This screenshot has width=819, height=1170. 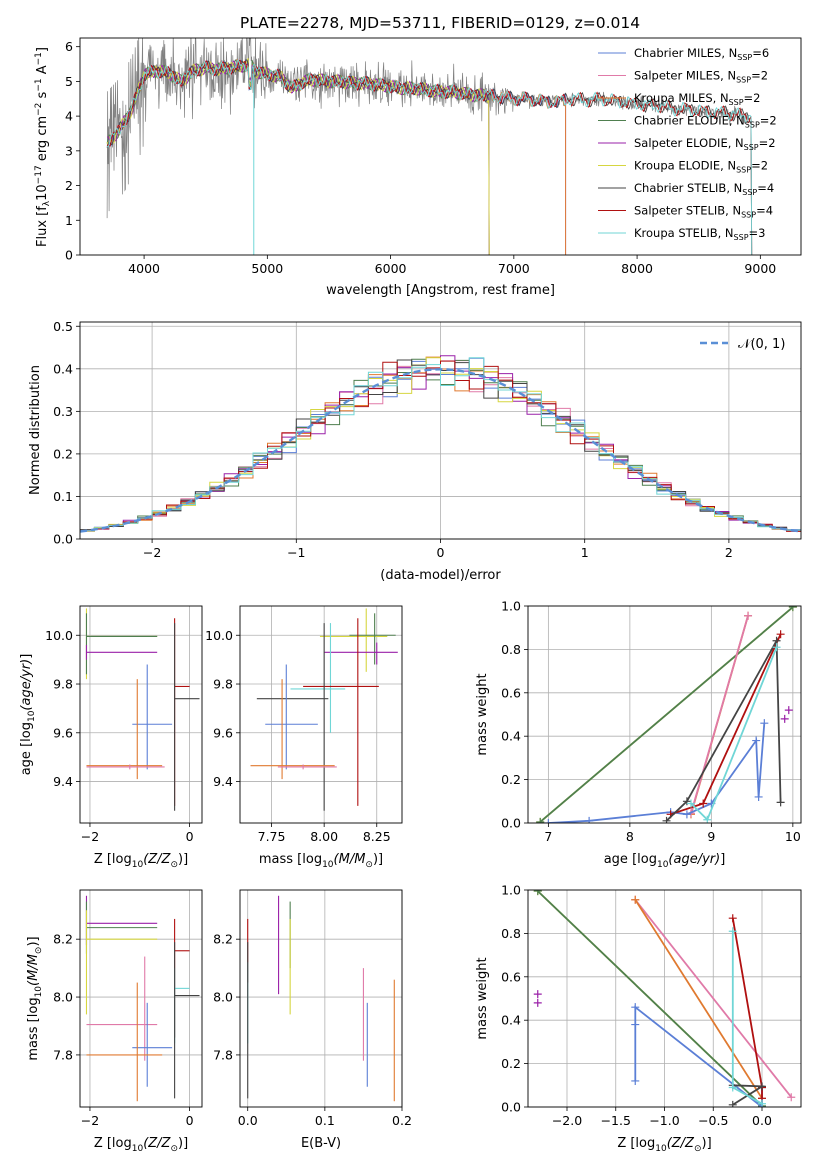 What do you see at coordinates (63, 368) in the screenshot?
I see `residuals-ytick-label: 0.4` at bounding box center [63, 368].